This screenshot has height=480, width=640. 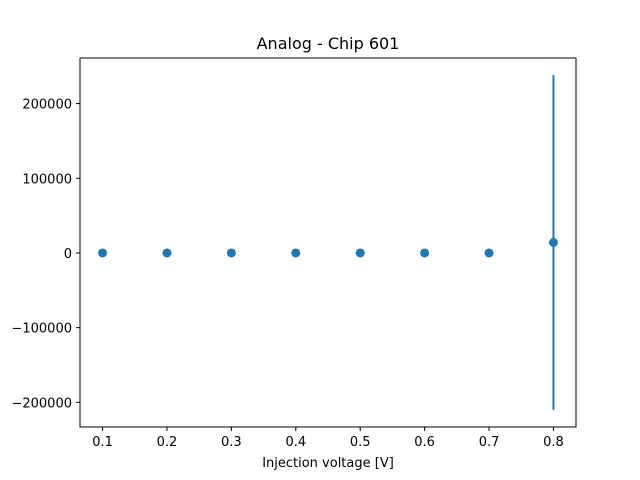 I want to click on y-tick-label: 0, so click(x=68, y=254).